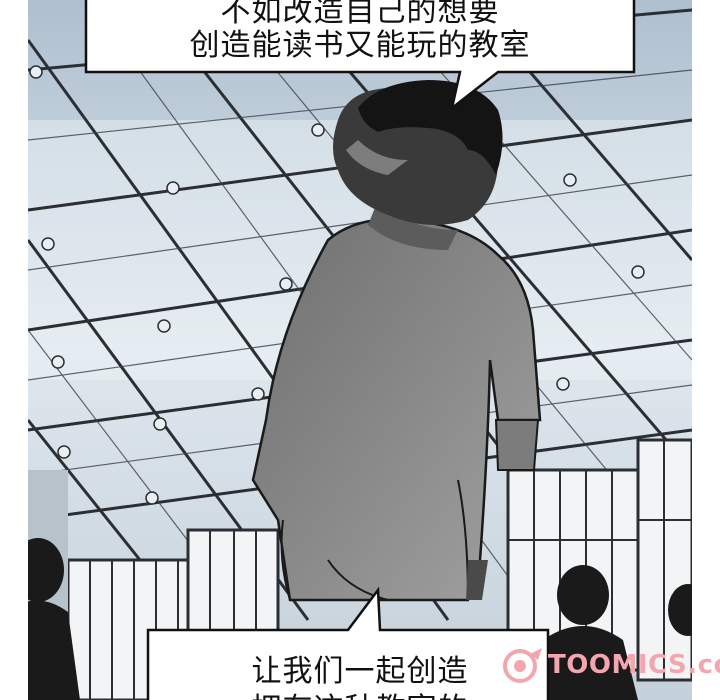 The image size is (720, 700). I want to click on watermark-text: TOOMICS.com, so click(634, 665).